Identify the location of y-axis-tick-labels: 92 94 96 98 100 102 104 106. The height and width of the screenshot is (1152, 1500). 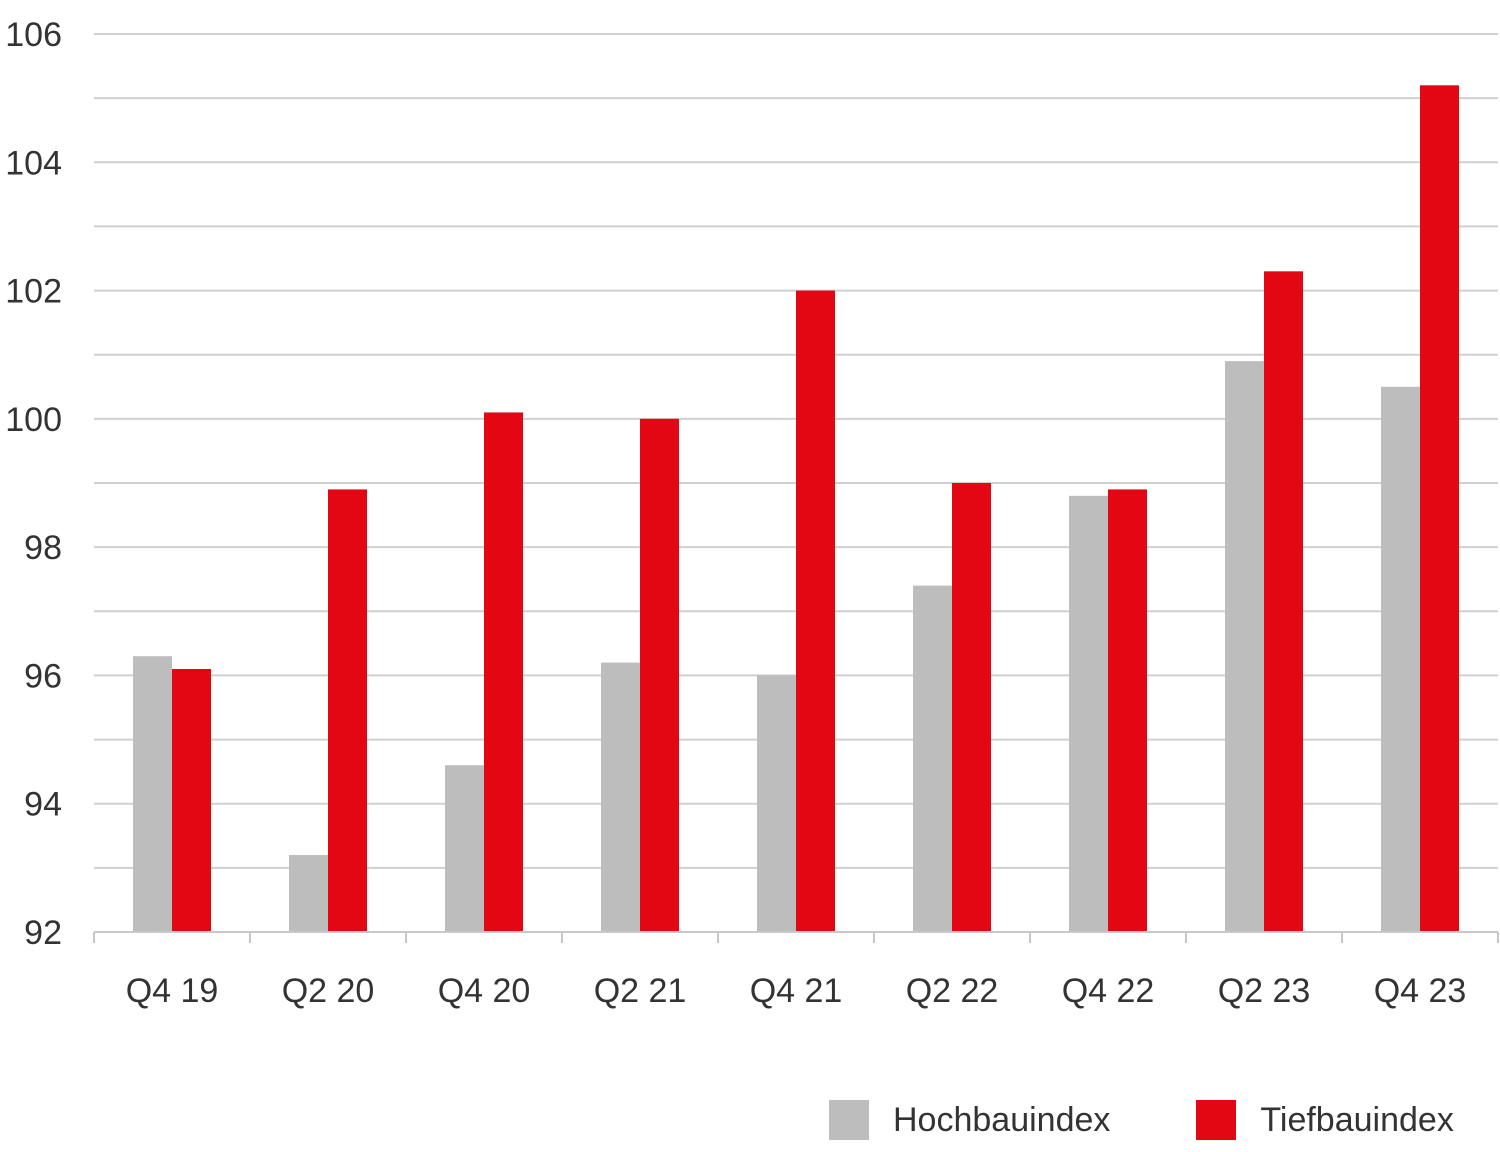
(33, 484).